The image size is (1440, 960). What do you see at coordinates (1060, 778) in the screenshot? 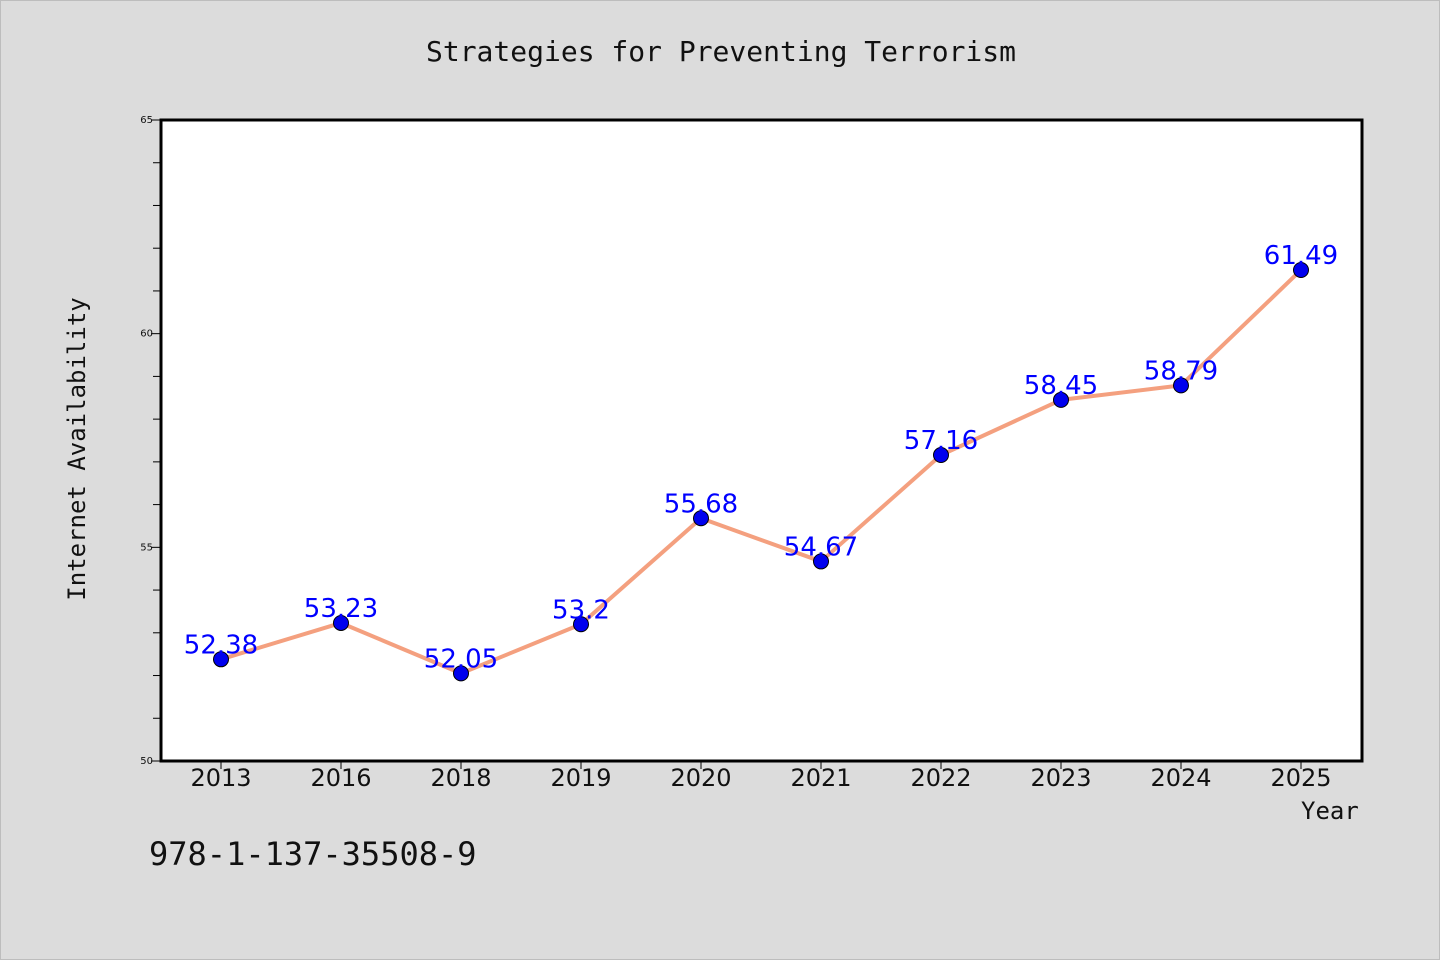
I see `x-tick-label: 2023` at bounding box center [1060, 778].